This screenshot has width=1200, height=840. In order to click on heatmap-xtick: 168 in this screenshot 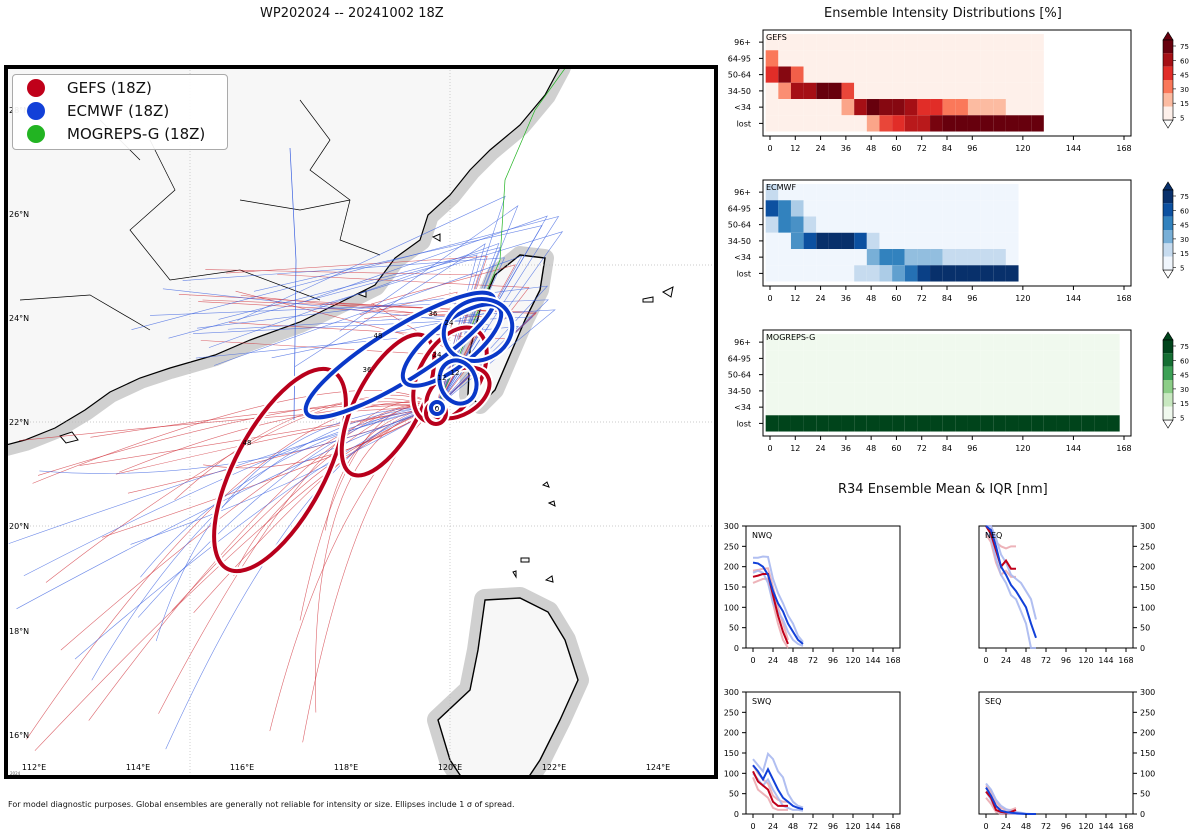, I will do `click(1123, 148)`.